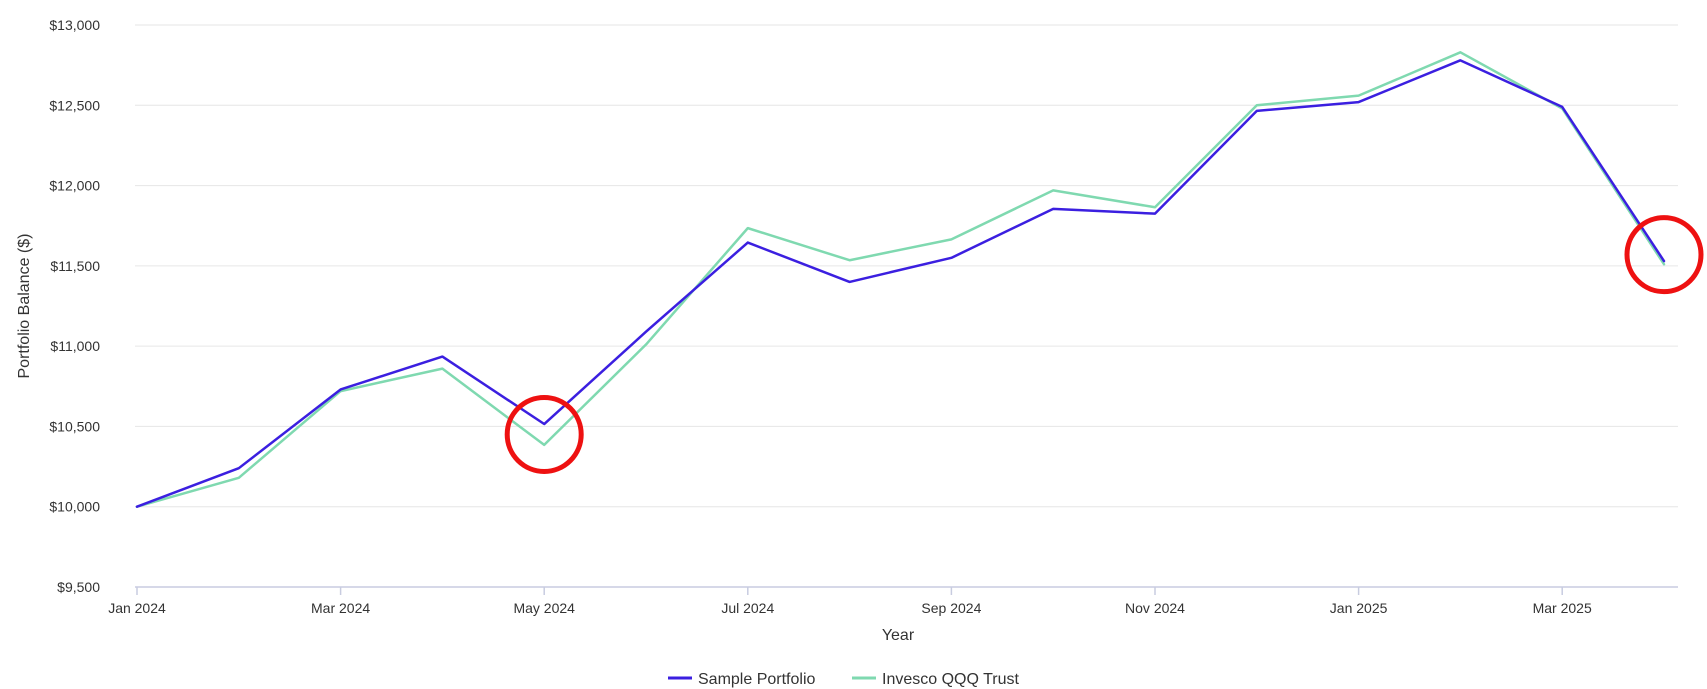 The width and height of the screenshot is (1707, 689). I want to click on x-tick-label: Jul 2024, so click(747, 608).